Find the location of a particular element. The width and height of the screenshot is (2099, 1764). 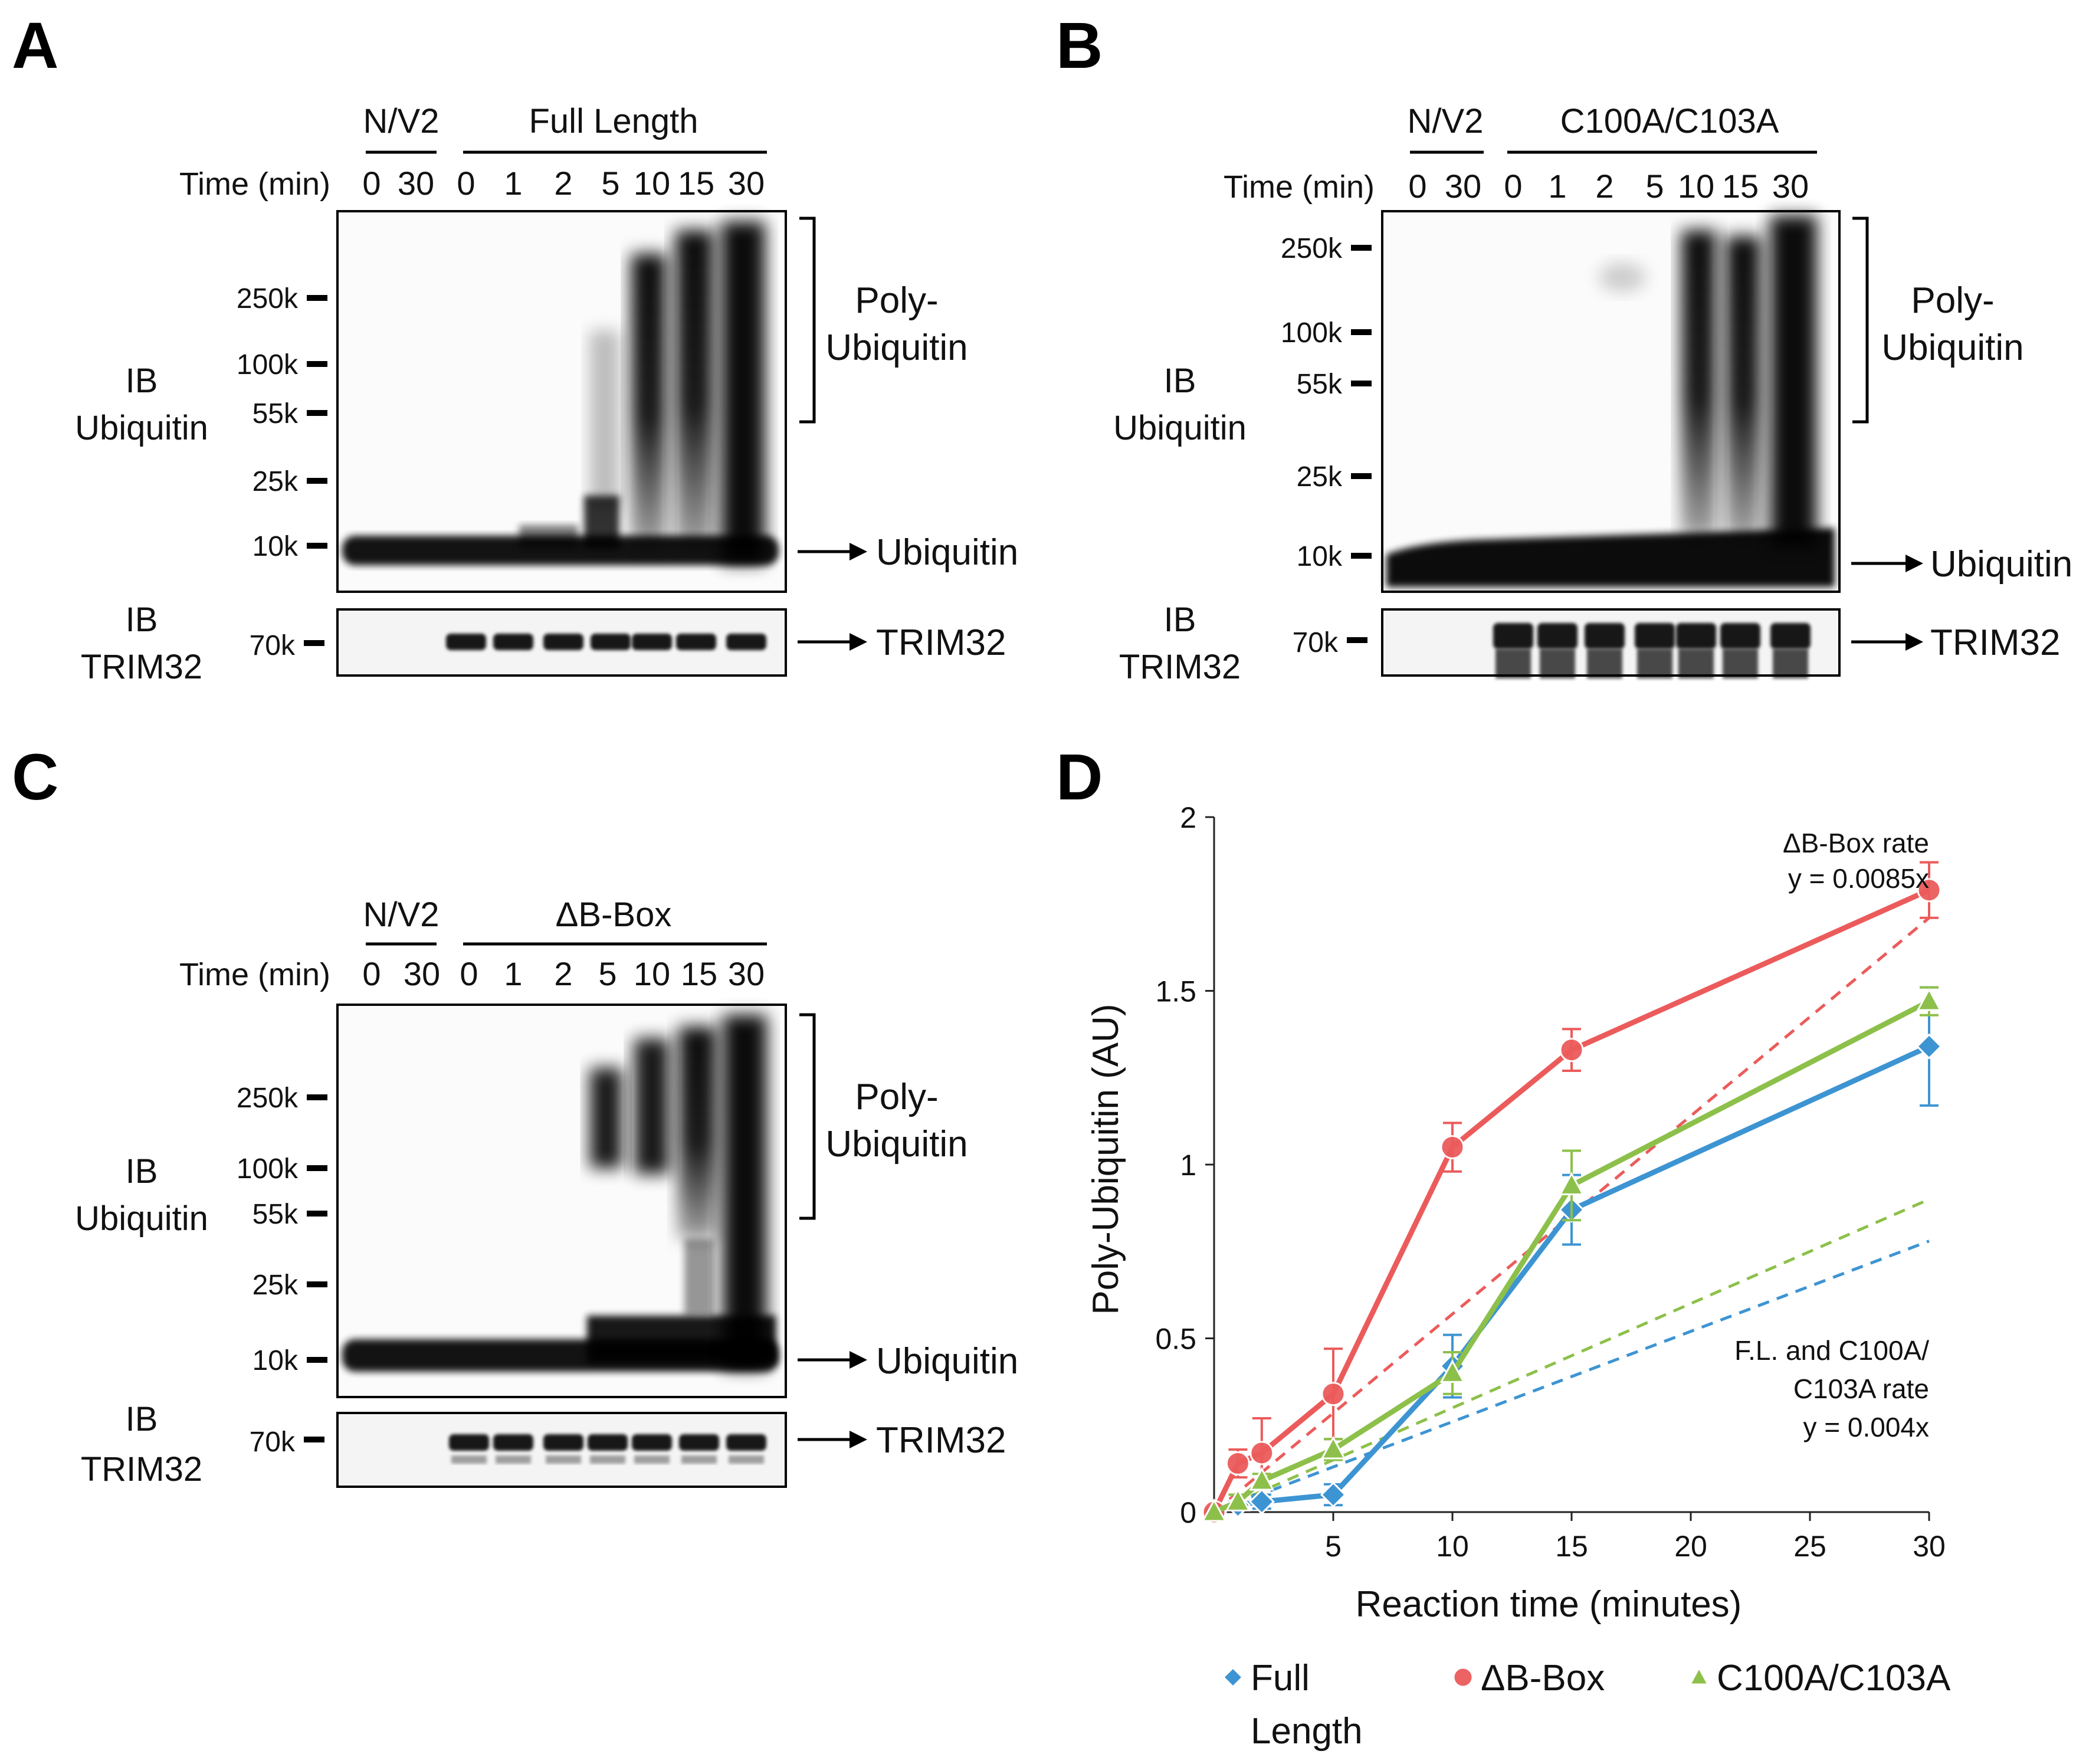

ib-trim-line1: IB is located at coordinates (142, 620).